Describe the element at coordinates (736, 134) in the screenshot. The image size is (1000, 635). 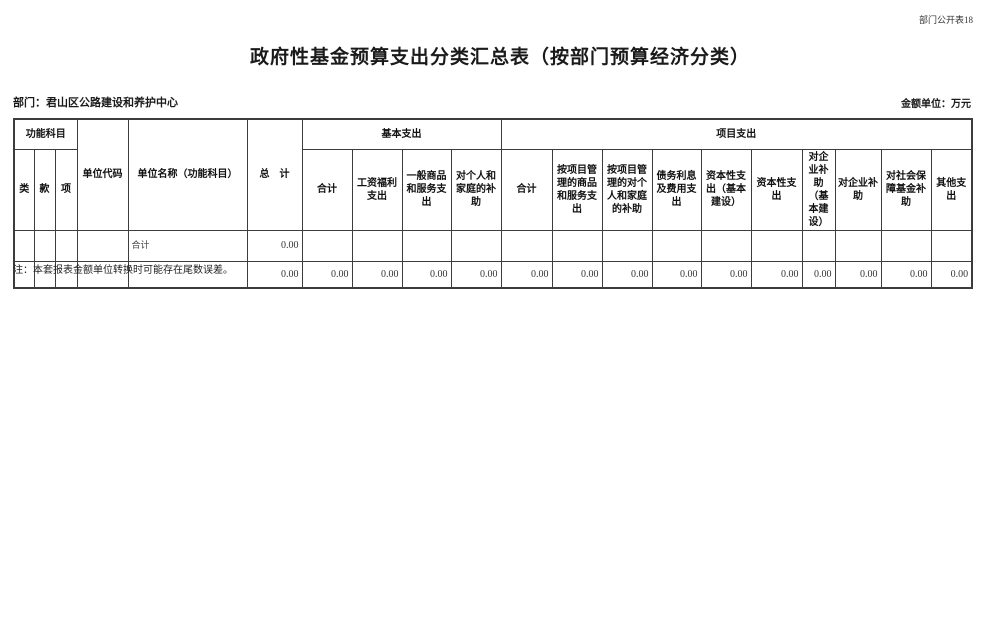
I see `header-project-group: 项目支出` at that location.